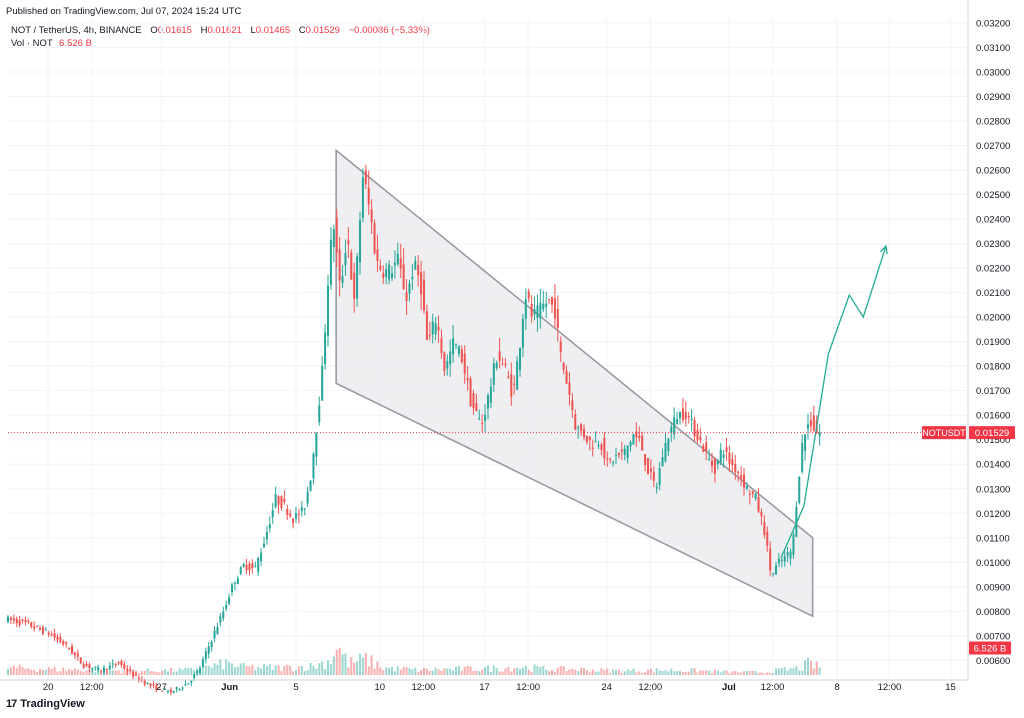 Image resolution: width=1024 pixels, height=718 pixels. Describe the element at coordinates (990, 648) in the screenshot. I see `volume-badge` at that location.